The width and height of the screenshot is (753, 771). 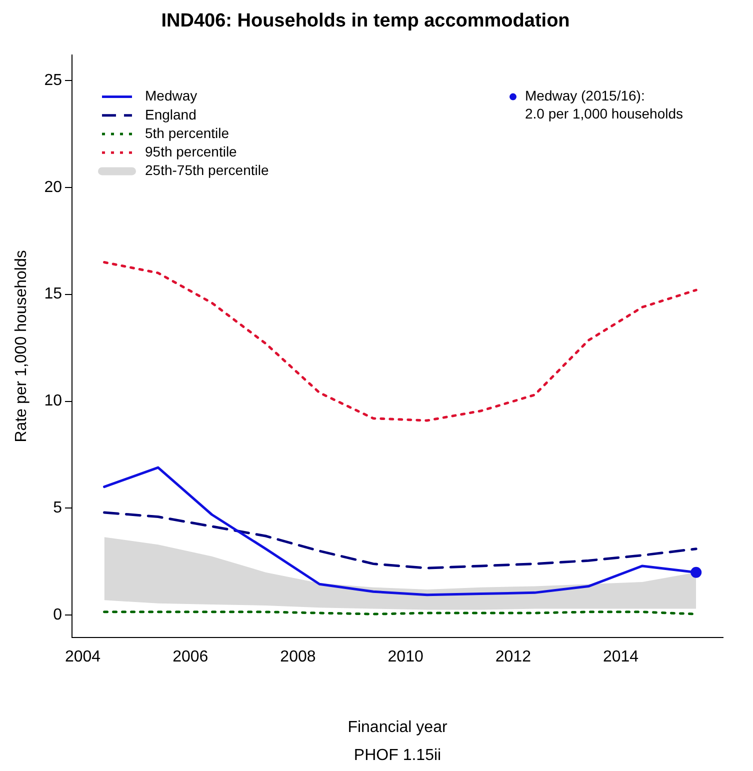 I want to click on x-tick-label: 2010, so click(x=406, y=657).